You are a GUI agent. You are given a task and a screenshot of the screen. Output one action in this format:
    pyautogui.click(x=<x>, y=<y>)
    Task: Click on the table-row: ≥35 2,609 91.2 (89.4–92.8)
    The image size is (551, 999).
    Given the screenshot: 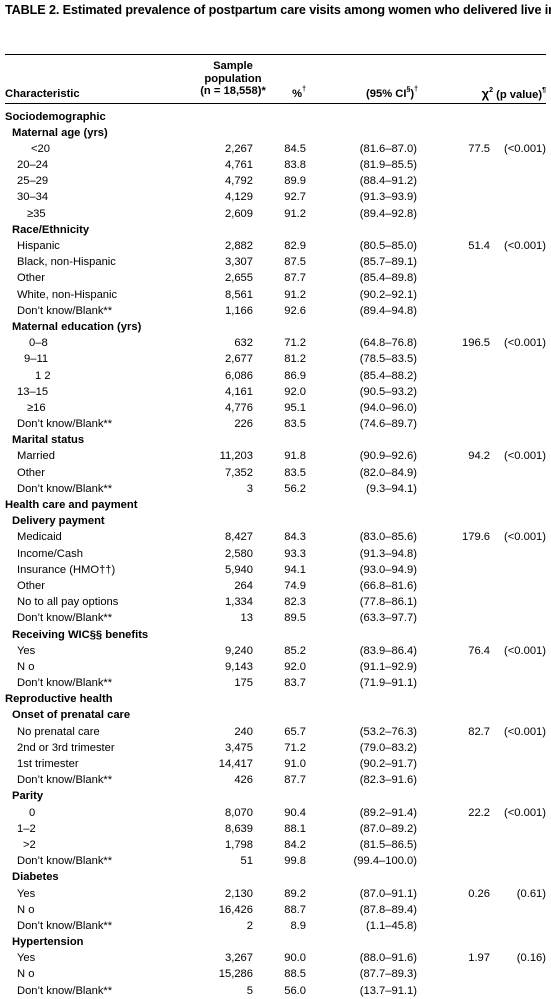 What is the action you would take?
    pyautogui.click(x=275, y=214)
    